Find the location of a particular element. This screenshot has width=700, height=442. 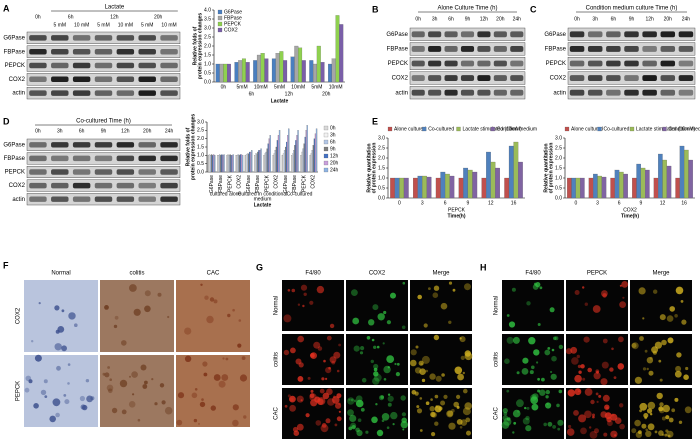

legend-label: Condition medium is located at coordinates (684, 129).